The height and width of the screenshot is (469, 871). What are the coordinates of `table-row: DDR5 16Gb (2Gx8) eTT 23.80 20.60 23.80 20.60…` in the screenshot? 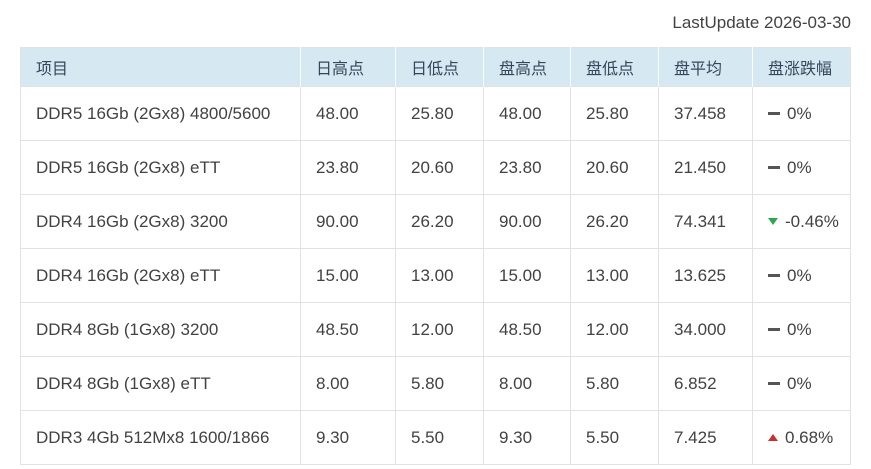 It's located at (435, 167).